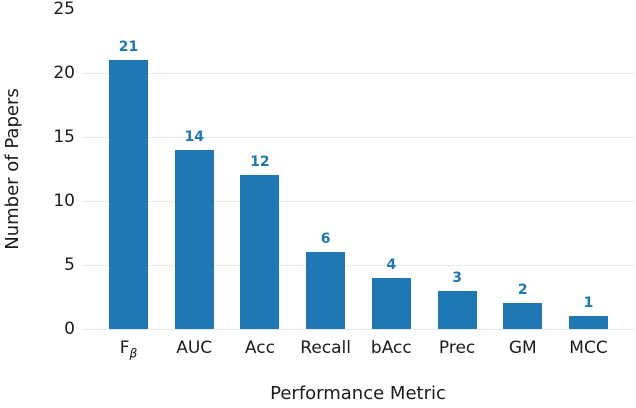  What do you see at coordinates (128, 47) in the screenshot?
I see `bar-value-label: 21` at bounding box center [128, 47].